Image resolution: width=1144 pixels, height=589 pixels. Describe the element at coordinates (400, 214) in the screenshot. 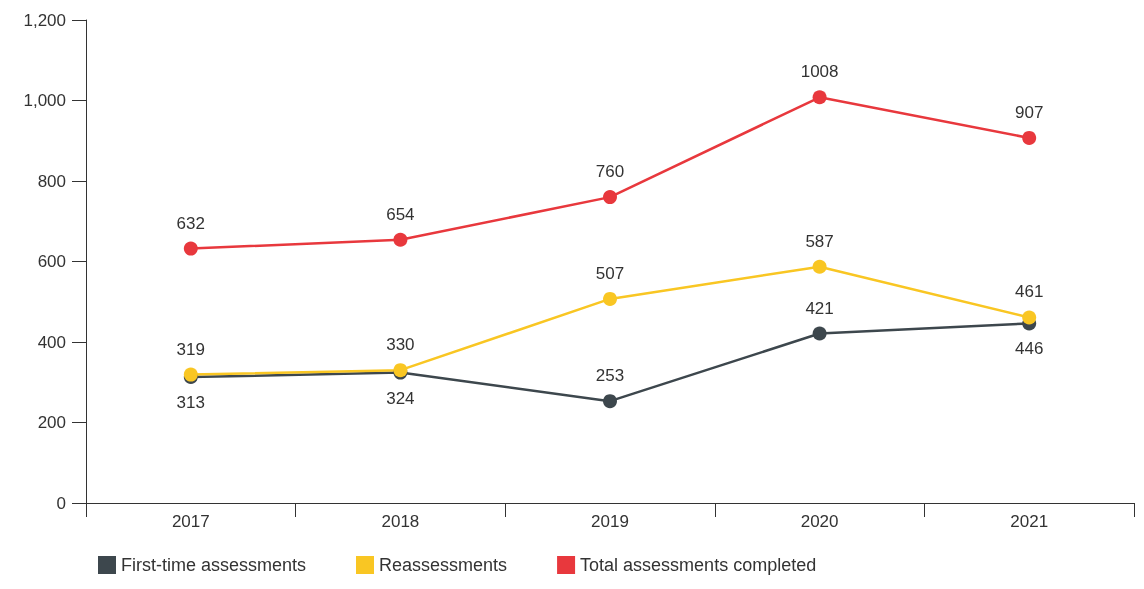

I see `data-label: 654` at that location.